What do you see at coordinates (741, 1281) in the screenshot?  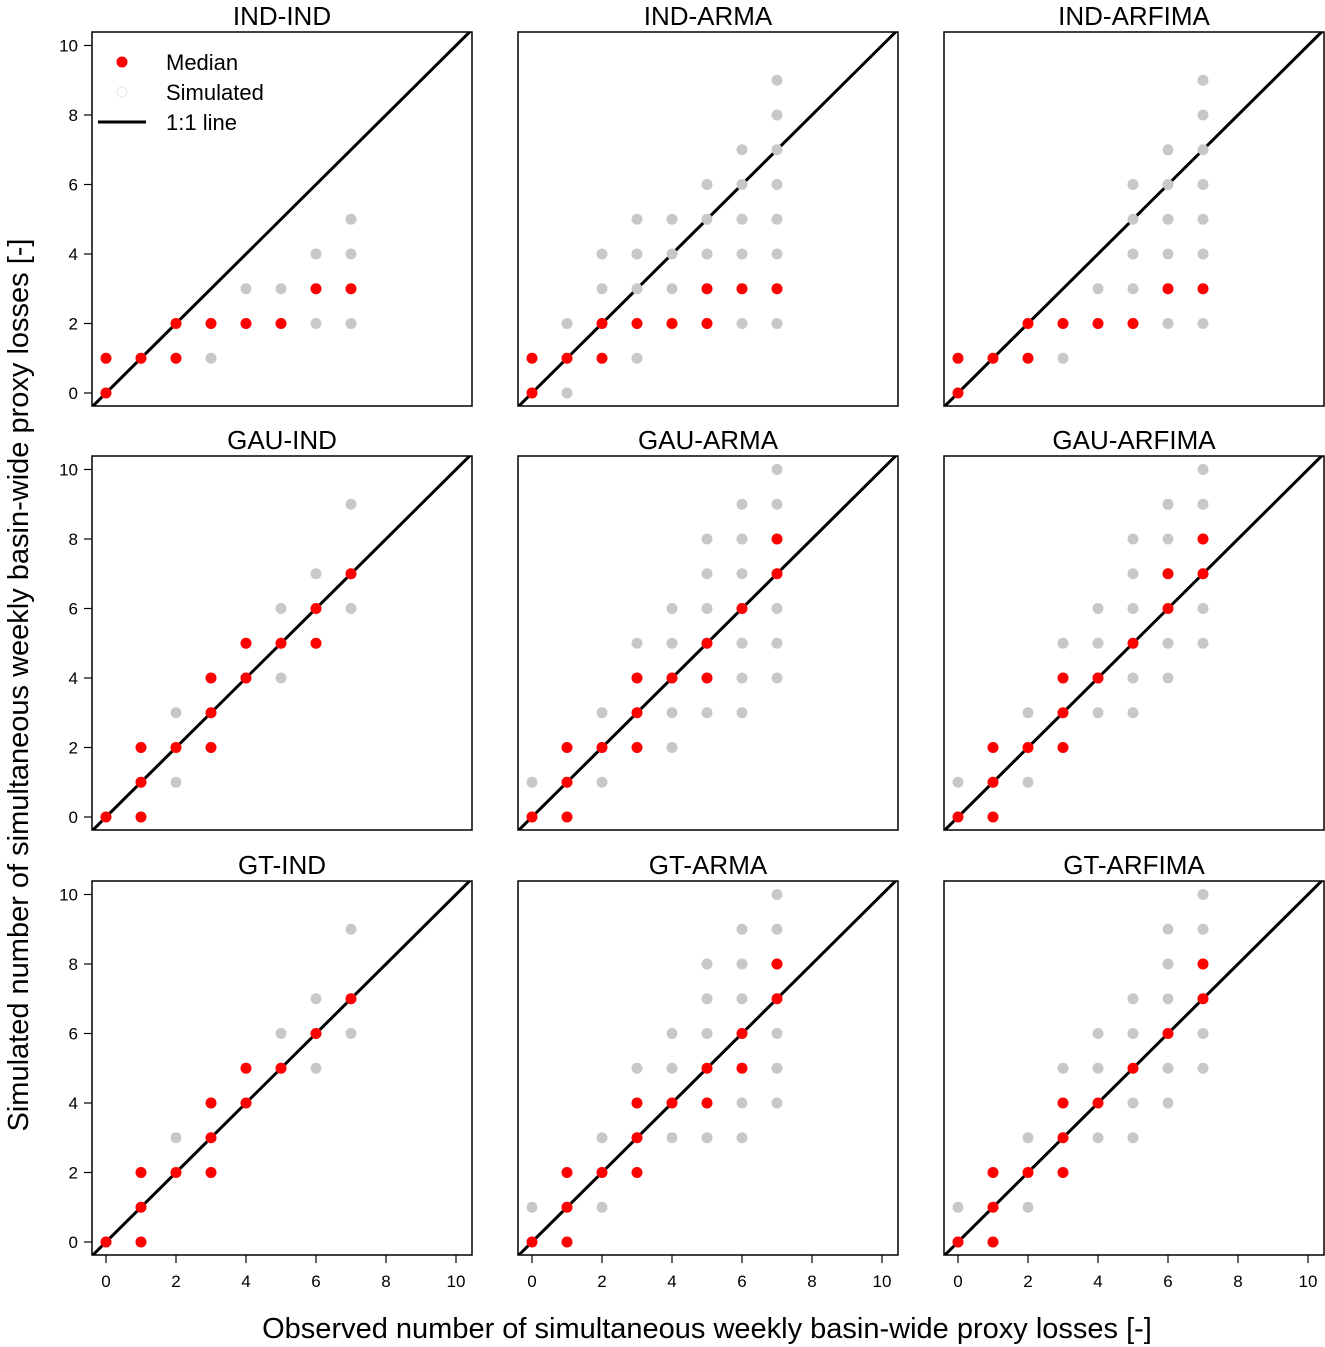 I see `x-tick-label: 6` at bounding box center [741, 1281].